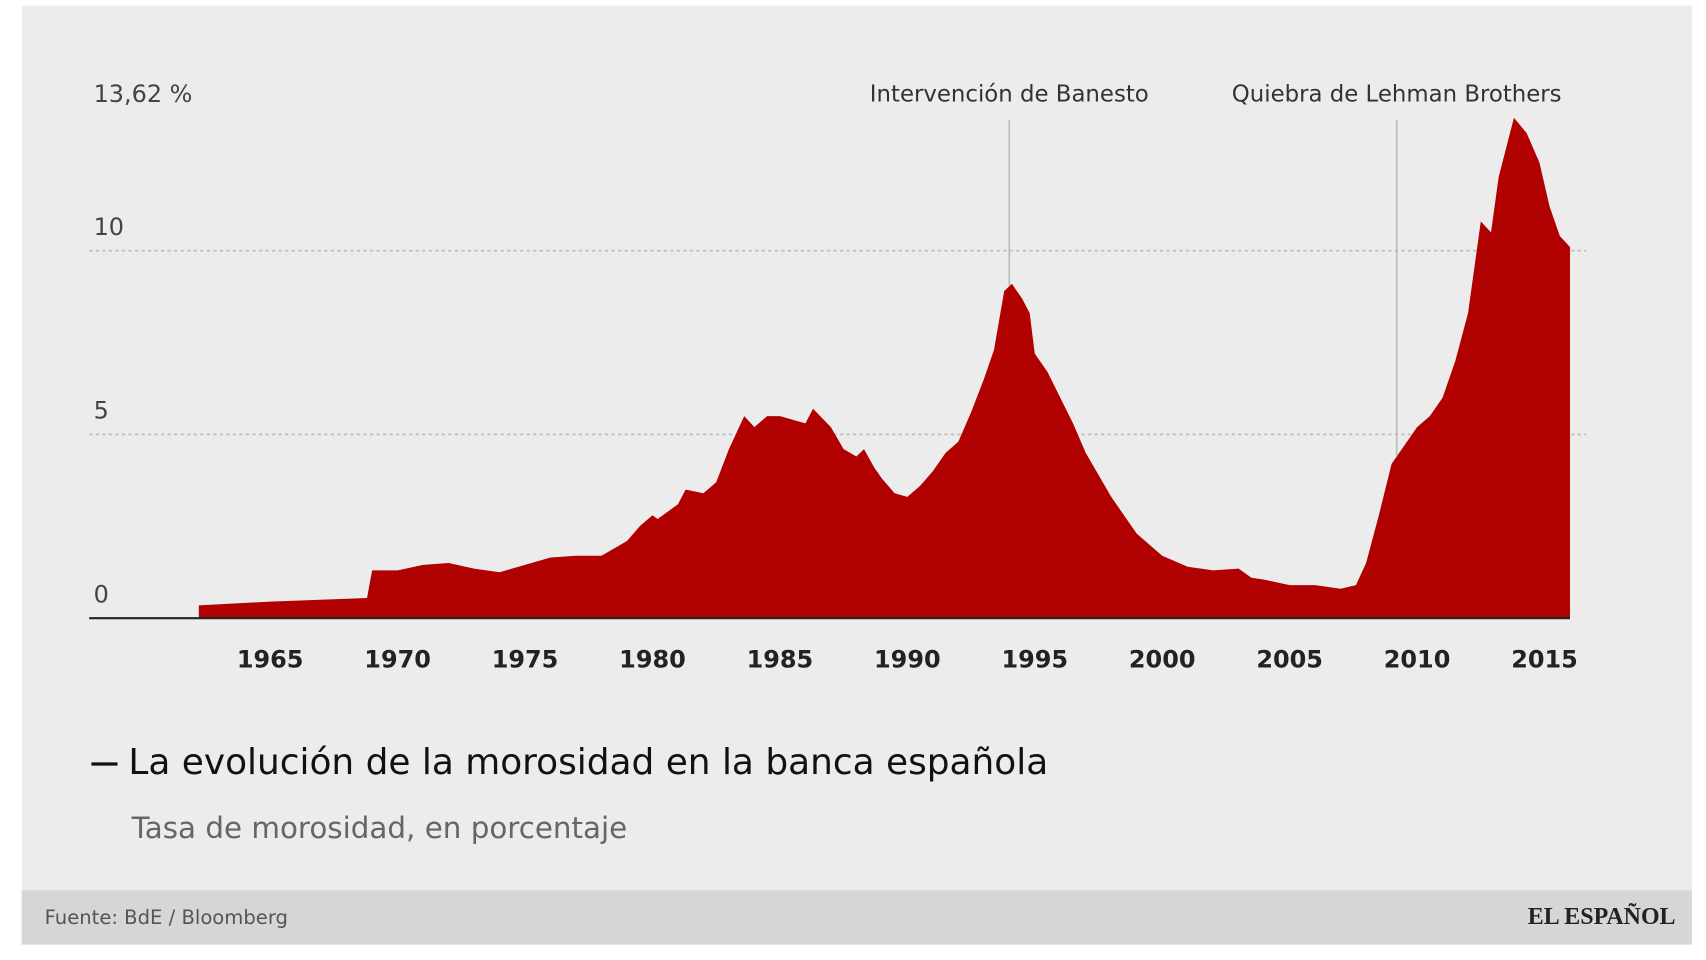 The height and width of the screenshot is (960, 1706). What do you see at coordinates (1602, 917) in the screenshot?
I see `brand: EL ESPAÑOL` at bounding box center [1602, 917].